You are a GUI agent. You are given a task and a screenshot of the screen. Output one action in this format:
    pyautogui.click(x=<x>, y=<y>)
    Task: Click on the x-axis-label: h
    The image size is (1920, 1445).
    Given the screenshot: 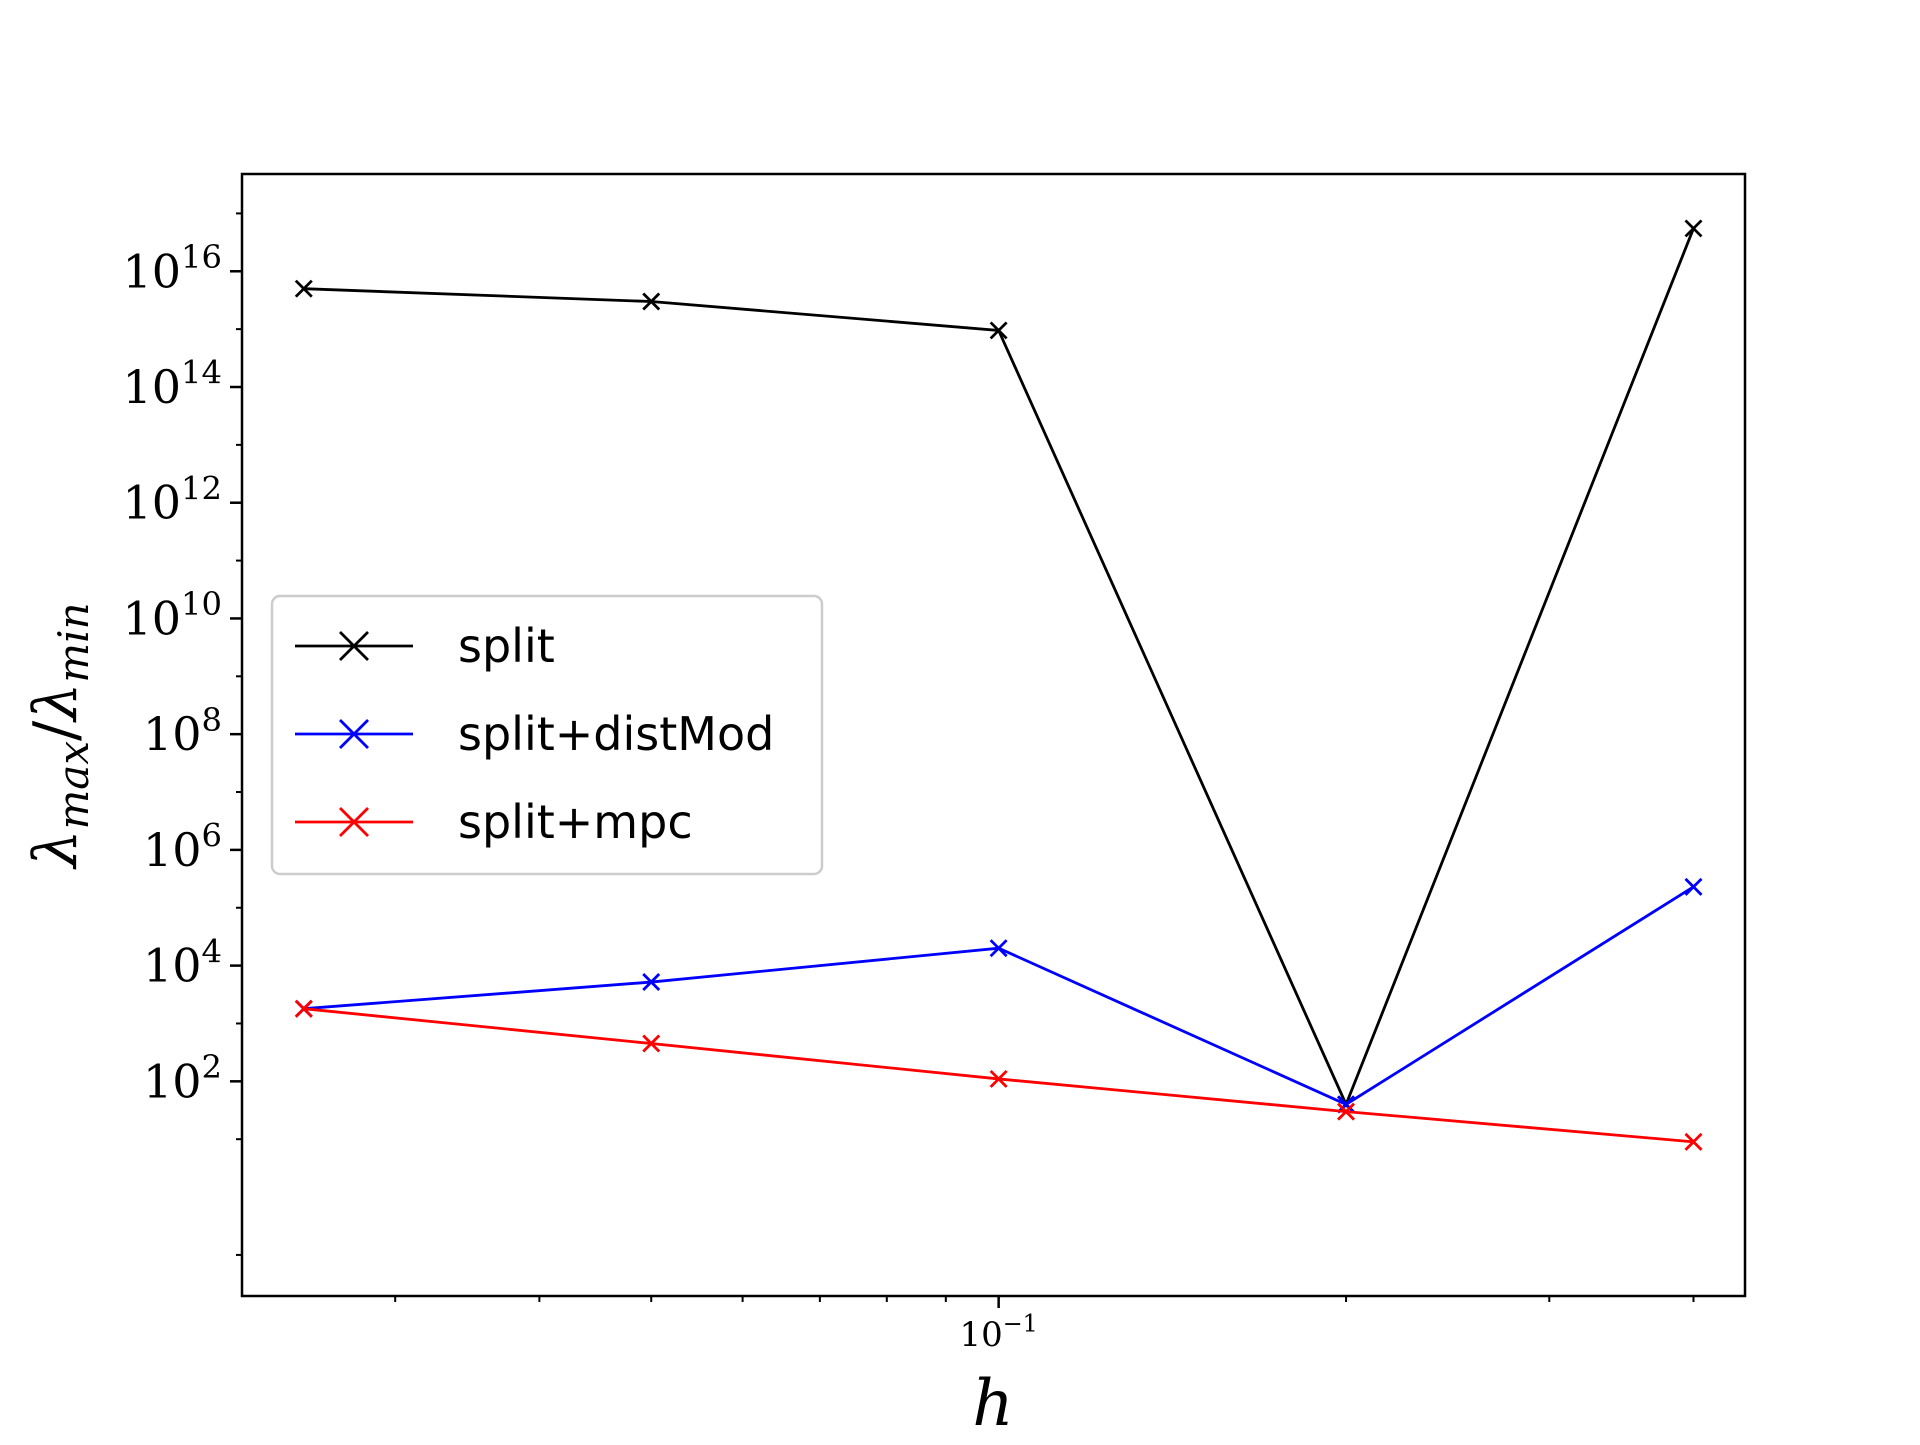 What is the action you would take?
    pyautogui.click(x=992, y=1403)
    